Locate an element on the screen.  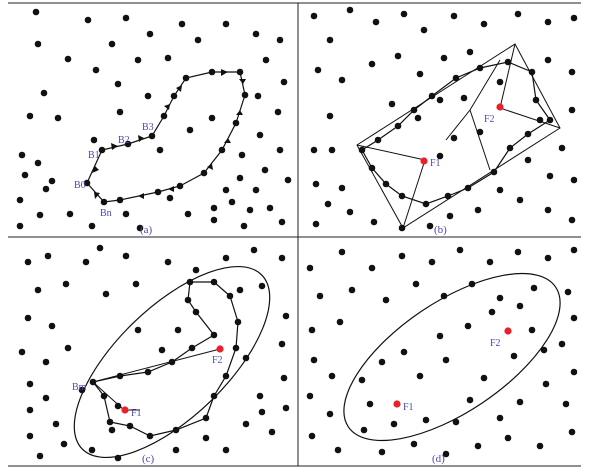
focus-f2-d is located at coordinates (508, 331).